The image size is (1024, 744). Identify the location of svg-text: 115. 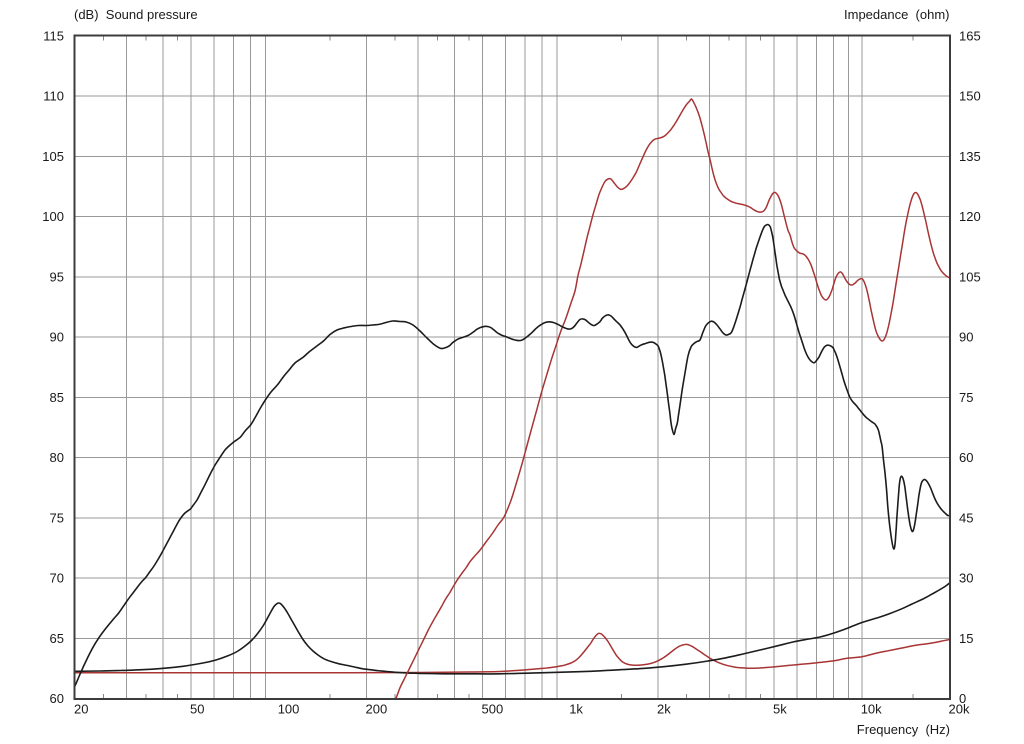
(53, 36).